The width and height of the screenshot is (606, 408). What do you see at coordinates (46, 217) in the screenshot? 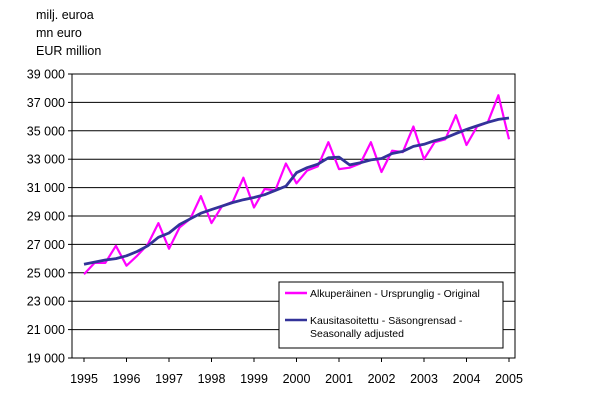
I see `y-tick-label: 29 000` at bounding box center [46, 217].